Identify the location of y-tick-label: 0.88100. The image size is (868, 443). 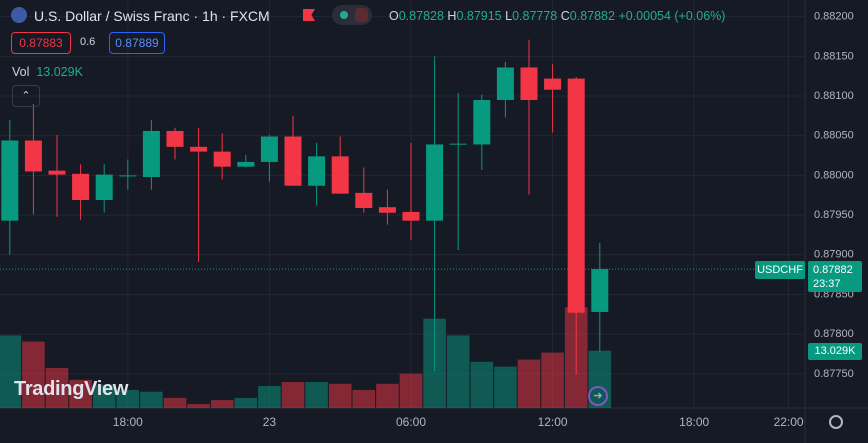
(834, 96).